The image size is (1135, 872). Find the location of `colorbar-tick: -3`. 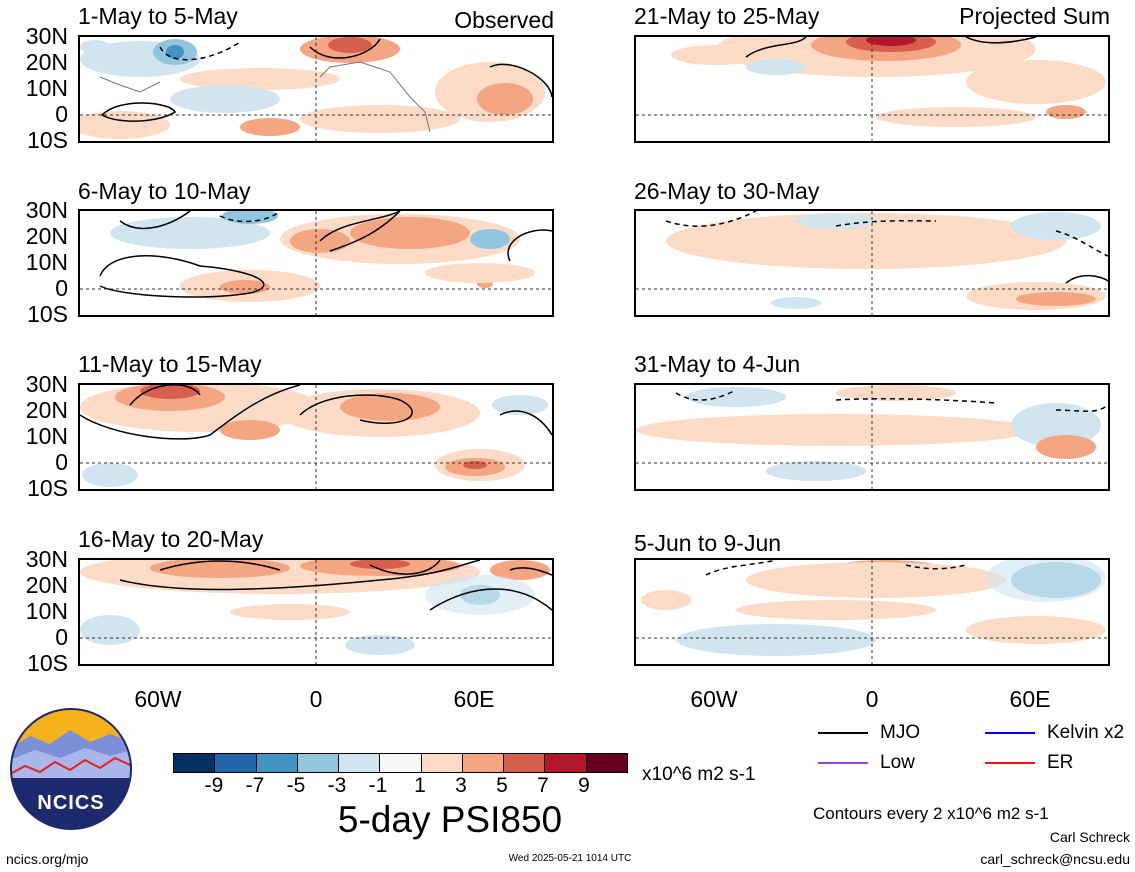

colorbar-tick: -3 is located at coordinates (337, 785).